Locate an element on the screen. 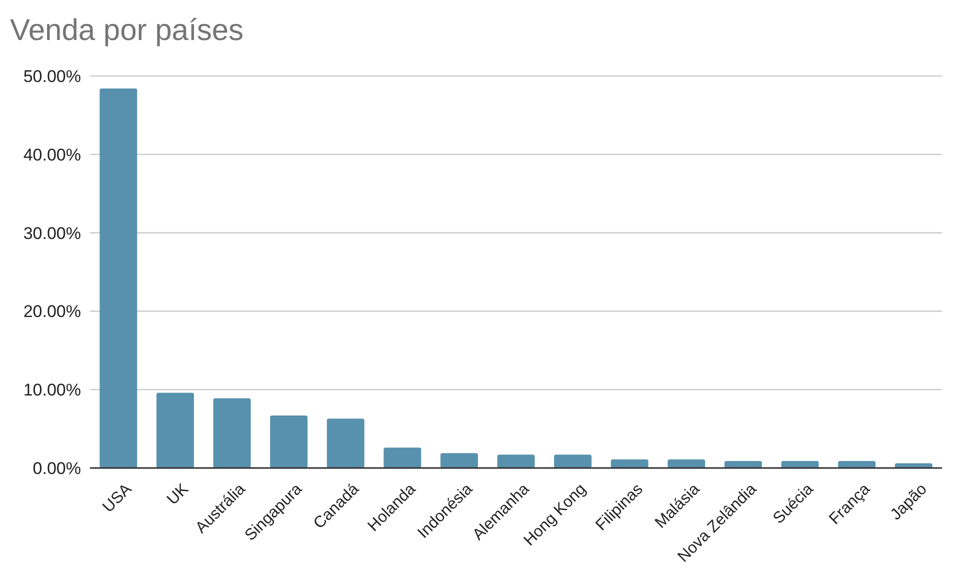 The height and width of the screenshot is (580, 956). y-tick-label: 10.00% is located at coordinates (52, 390).